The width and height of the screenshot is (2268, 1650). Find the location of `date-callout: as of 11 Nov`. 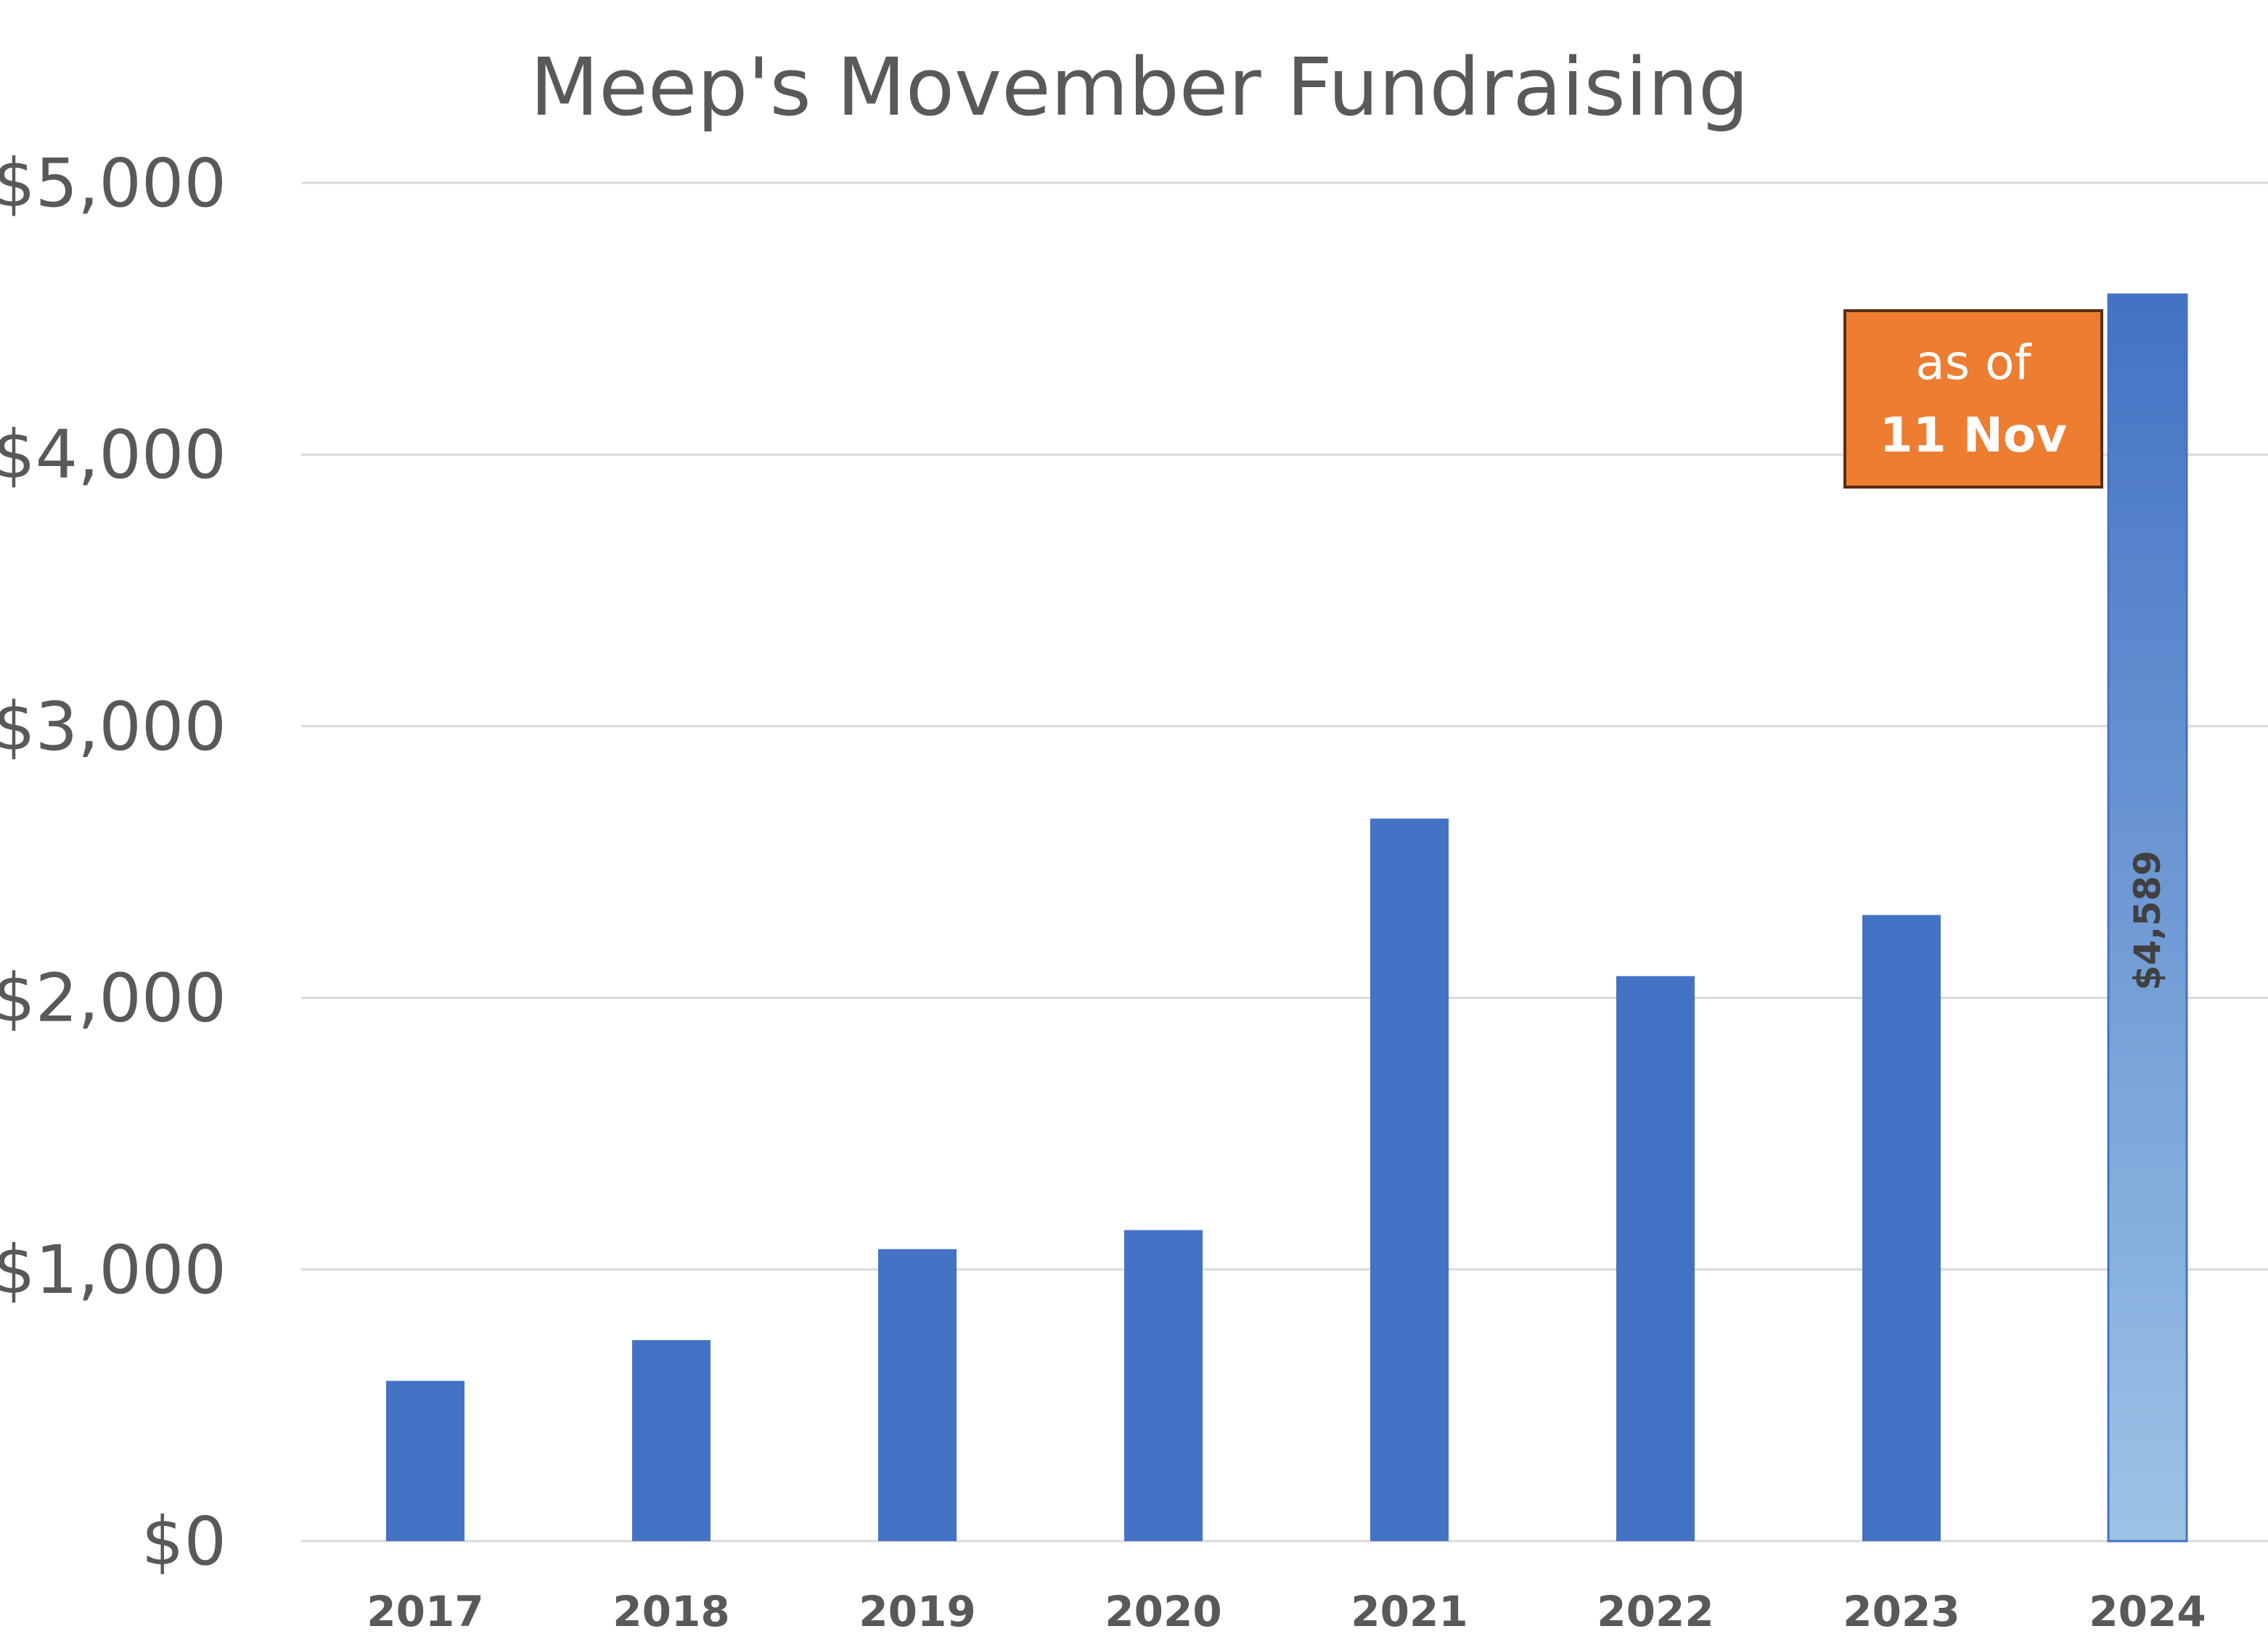

date-callout: as of 11 Nov is located at coordinates (1973, 399).